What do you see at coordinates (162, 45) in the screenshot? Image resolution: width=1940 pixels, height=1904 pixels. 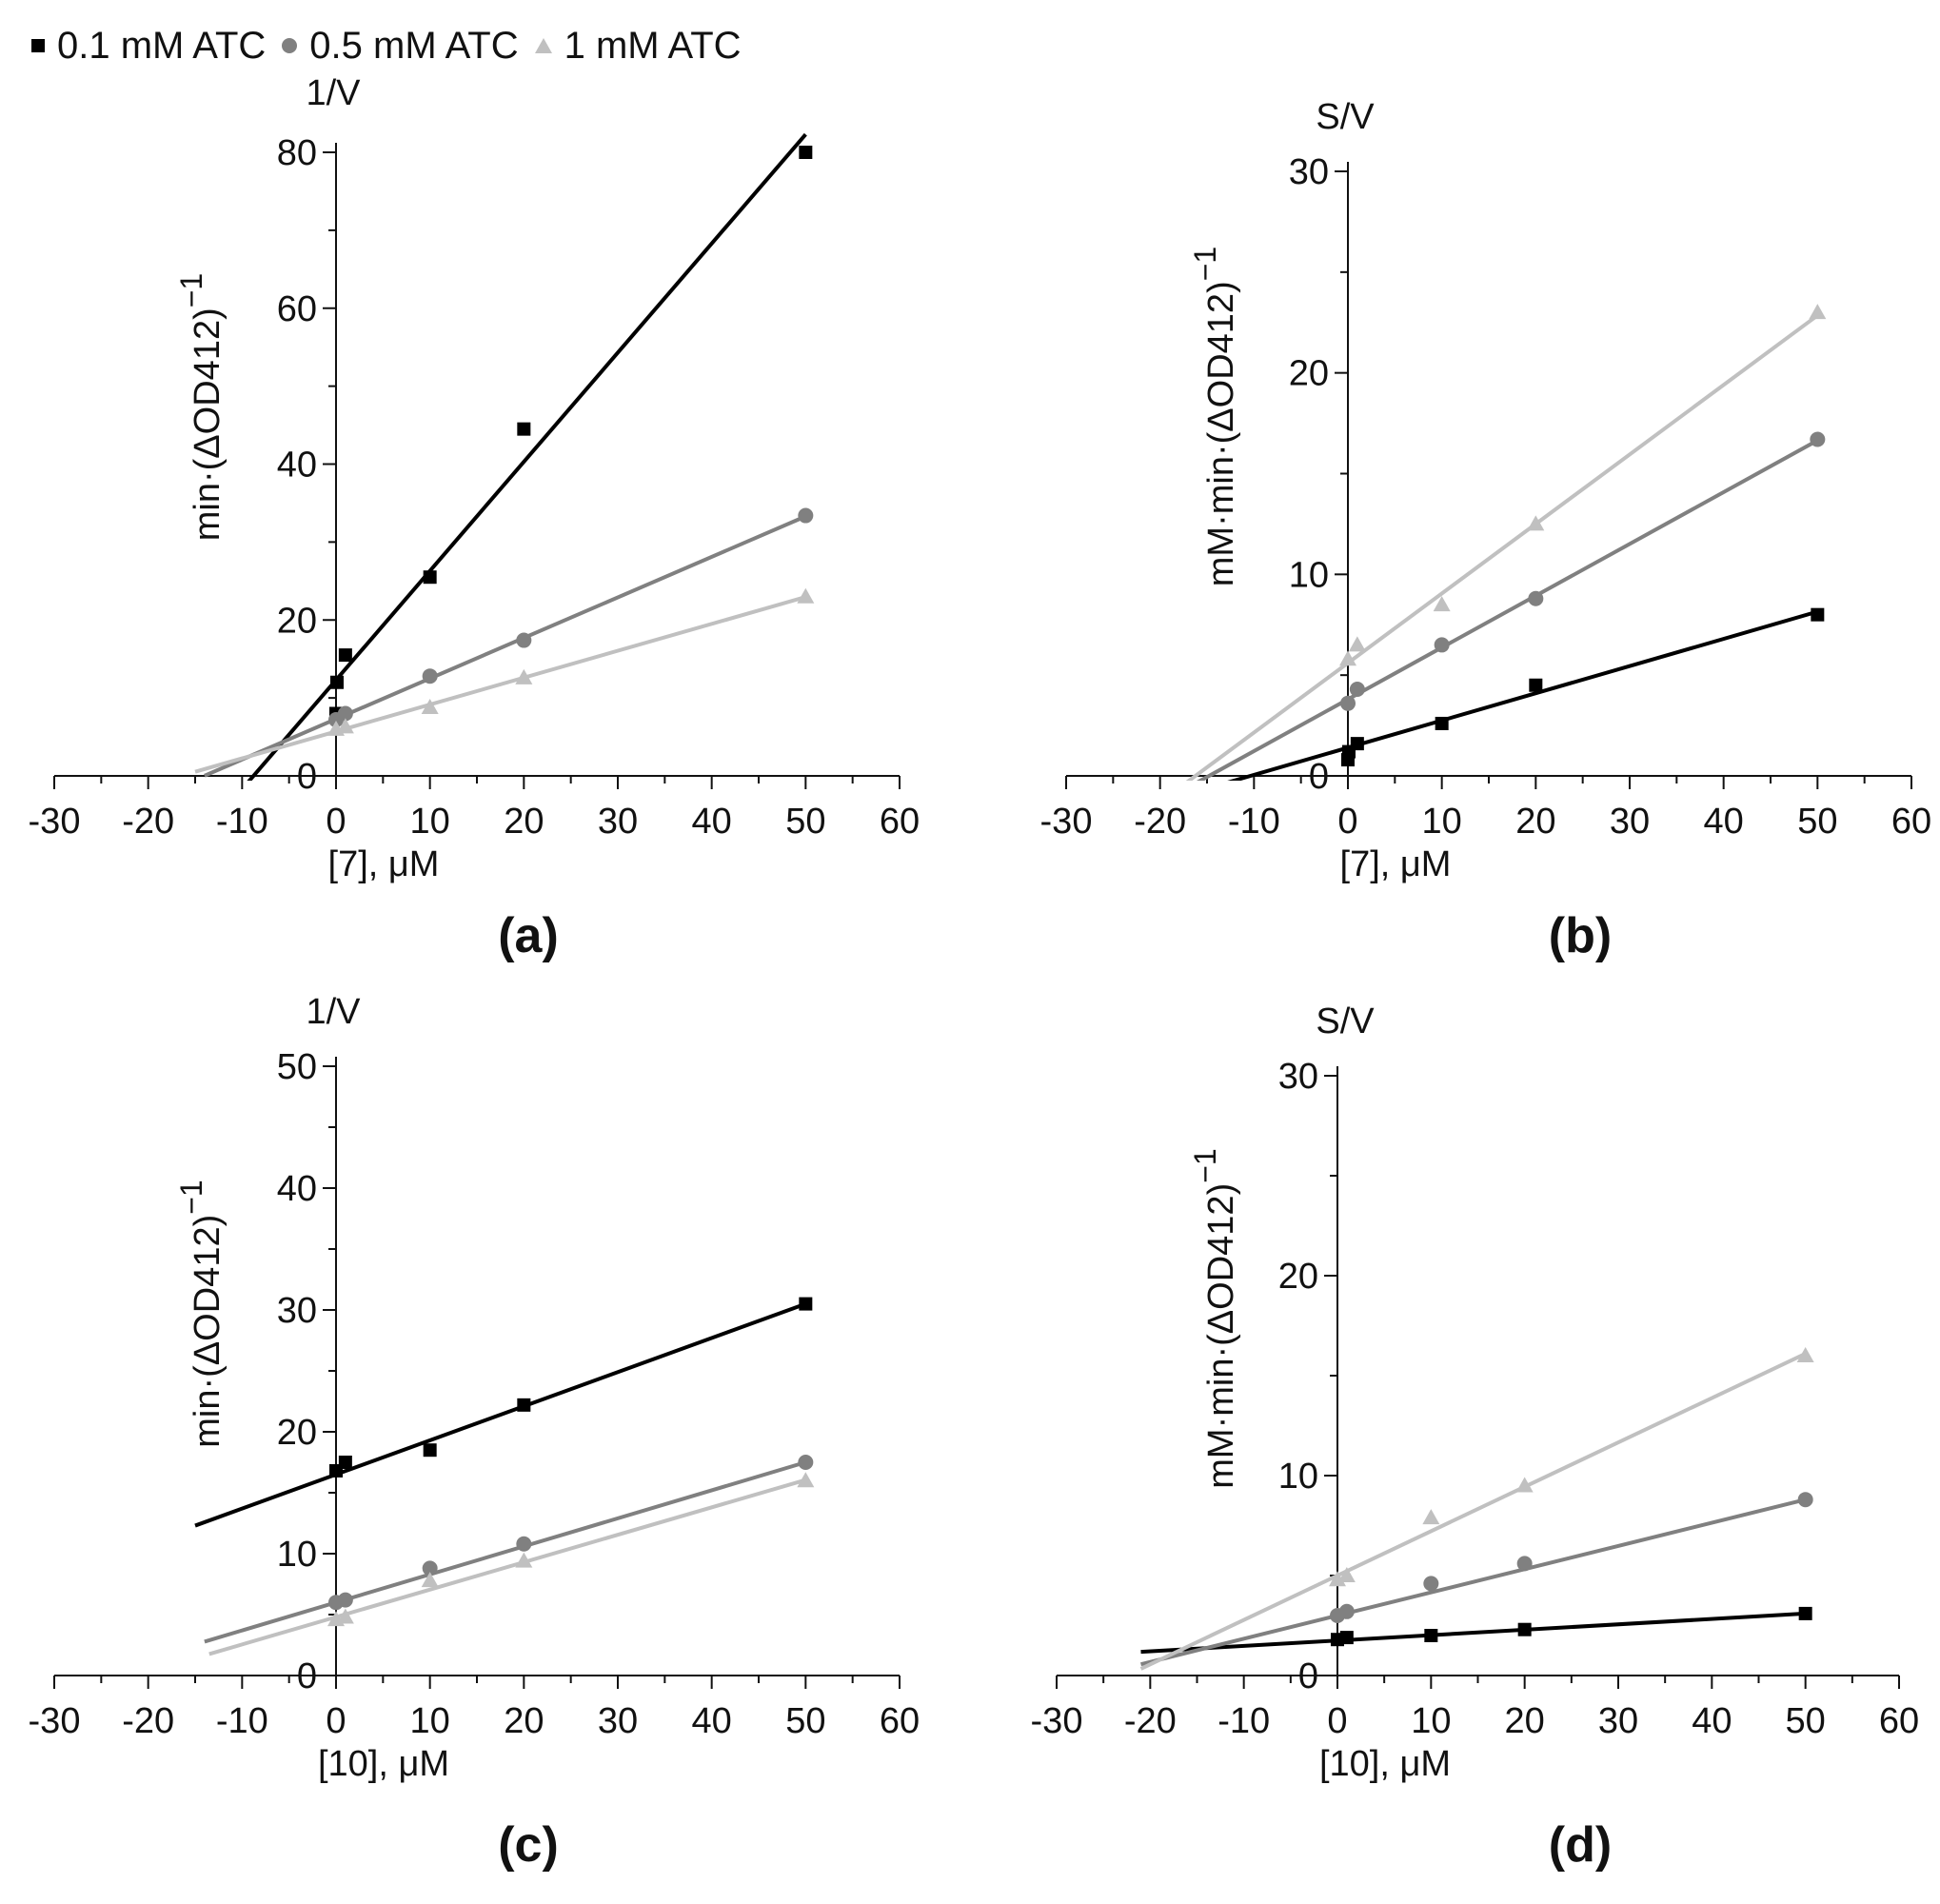 I see `legend-label: 0.1 mM ATC` at bounding box center [162, 45].